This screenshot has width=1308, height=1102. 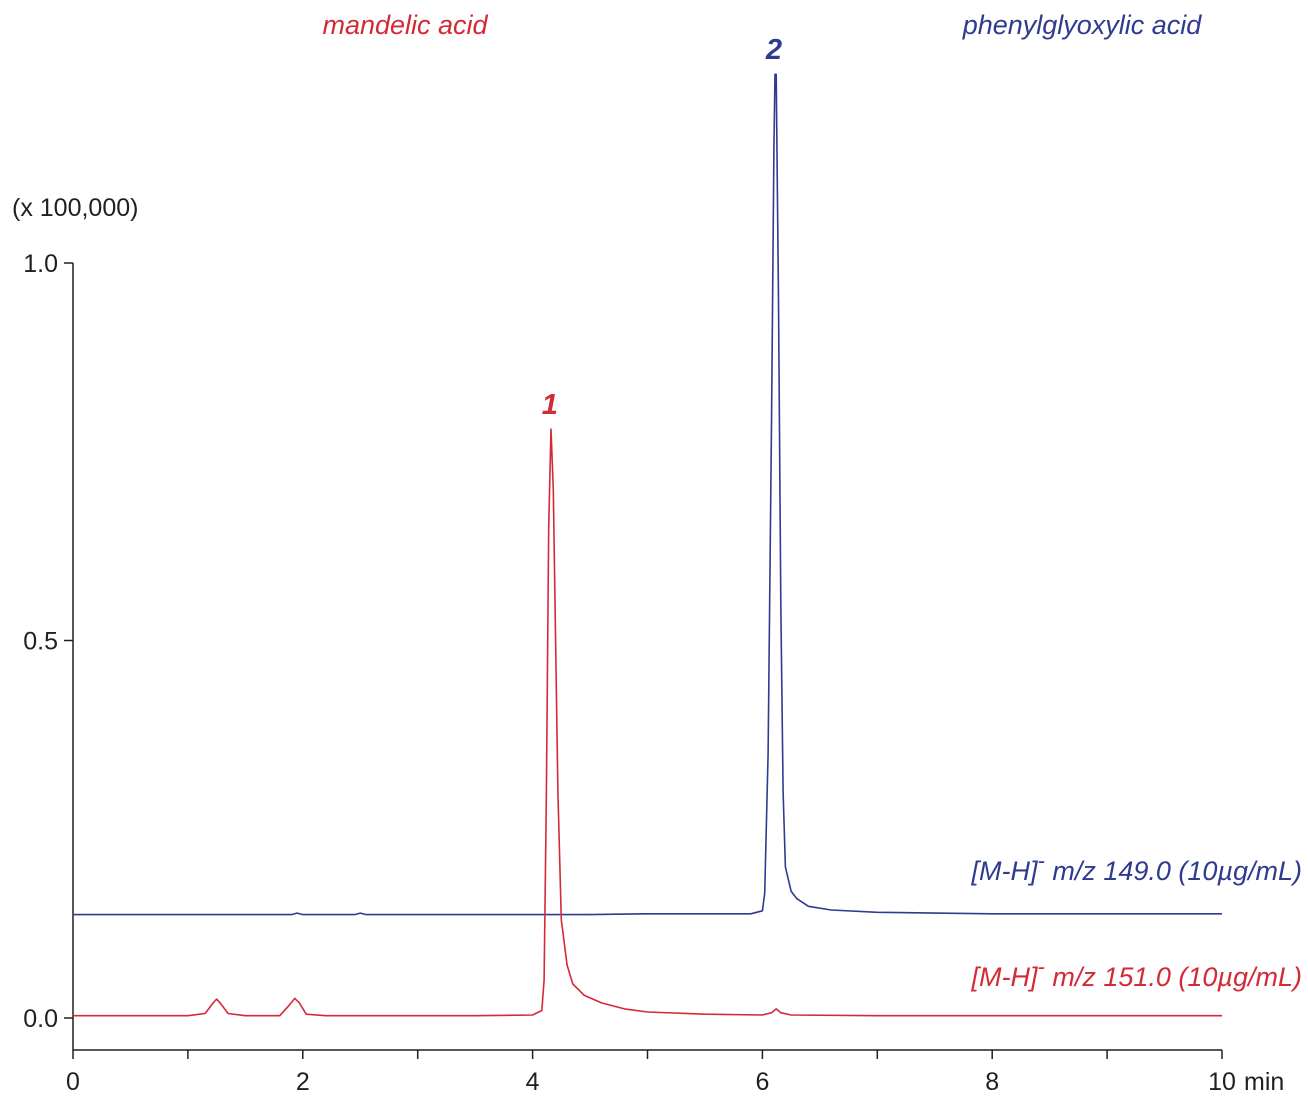 What do you see at coordinates (40, 642) in the screenshot?
I see `y-tick-label: 0.5` at bounding box center [40, 642].